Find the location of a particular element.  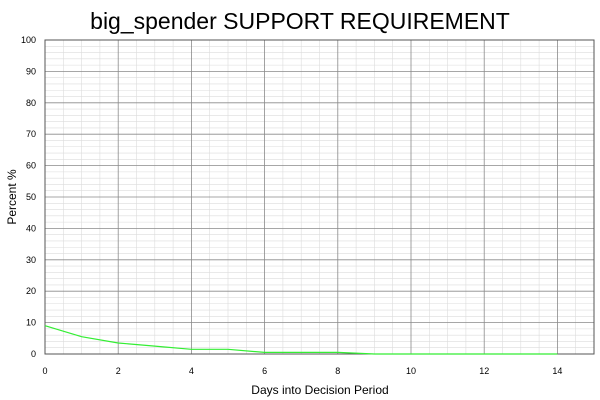

y-axis: 0 10 20 30 40 50 60 70 80 90 100 is located at coordinates (28, 197).